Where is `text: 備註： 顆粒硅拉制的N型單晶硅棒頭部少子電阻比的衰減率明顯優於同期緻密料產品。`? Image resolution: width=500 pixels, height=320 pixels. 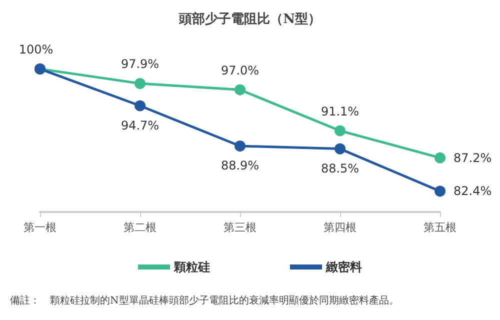
text: 備註： 顆粒硅拉制的N型單晶硅棒頭部少子電阻比的衰減率明顯優於同期緻密料產品。 is located at coordinates (204, 300).